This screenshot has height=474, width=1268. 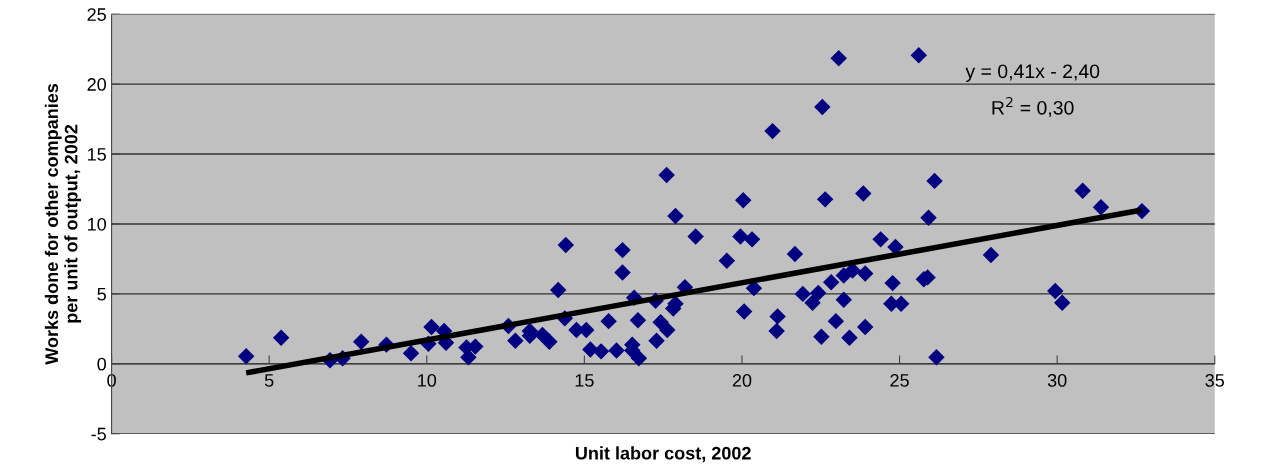 What do you see at coordinates (742, 380) in the screenshot?
I see `x-tick-label: 20` at bounding box center [742, 380].